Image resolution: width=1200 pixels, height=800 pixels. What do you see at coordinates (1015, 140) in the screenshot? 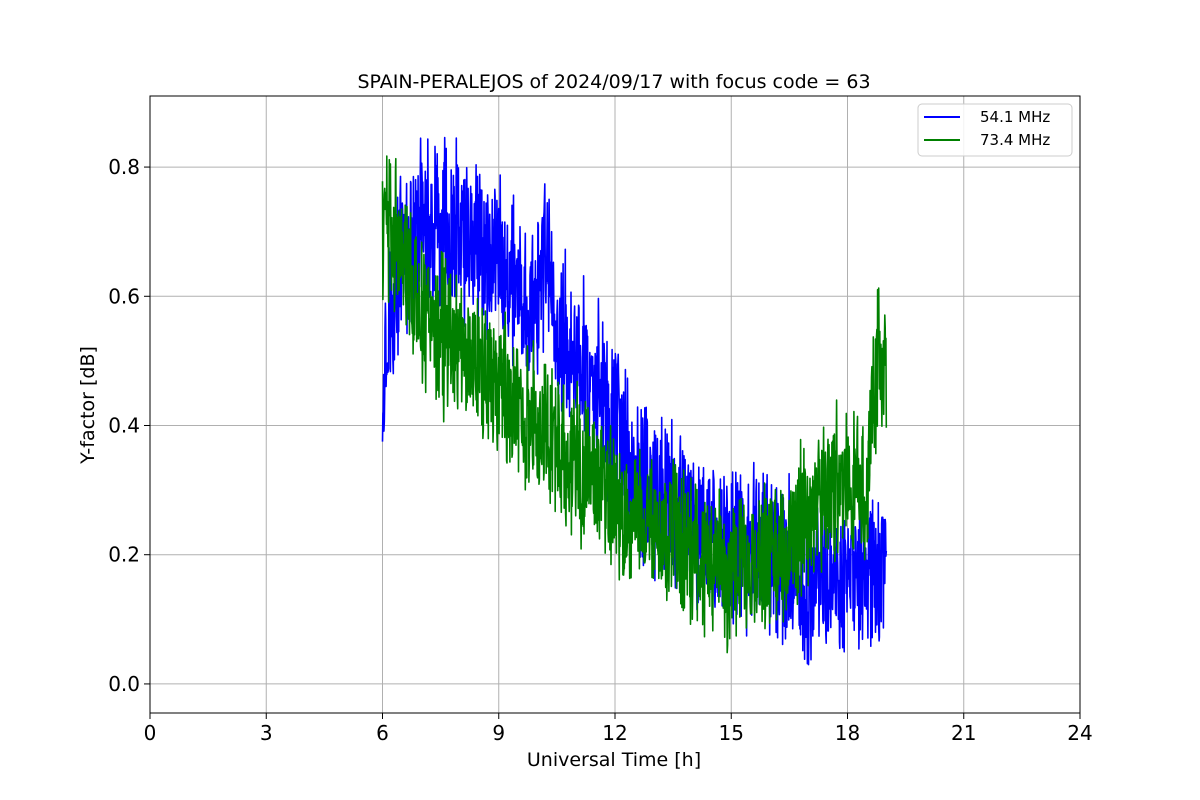
I see `legend-label-73mhz: 73.4 MHz` at bounding box center [1015, 140].